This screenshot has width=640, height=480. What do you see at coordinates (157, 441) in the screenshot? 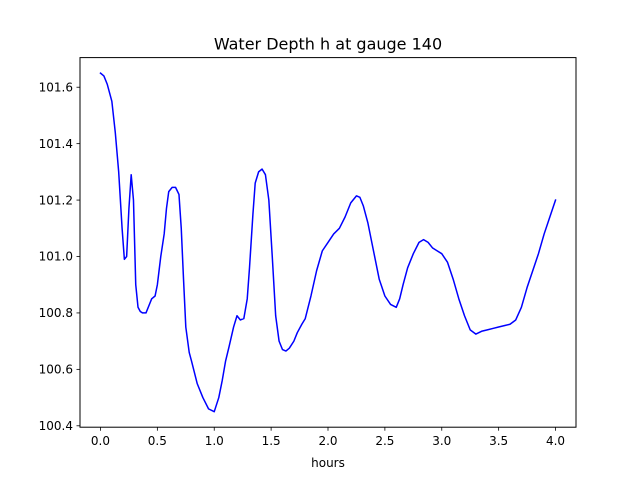
I see `x-tick-label: 0.5` at bounding box center [157, 441].